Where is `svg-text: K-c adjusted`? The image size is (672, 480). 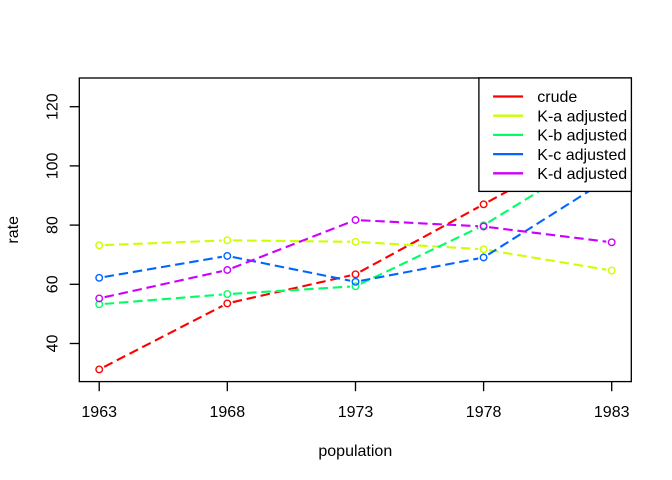 svg-text: K-c adjusted is located at coordinates (581, 155).